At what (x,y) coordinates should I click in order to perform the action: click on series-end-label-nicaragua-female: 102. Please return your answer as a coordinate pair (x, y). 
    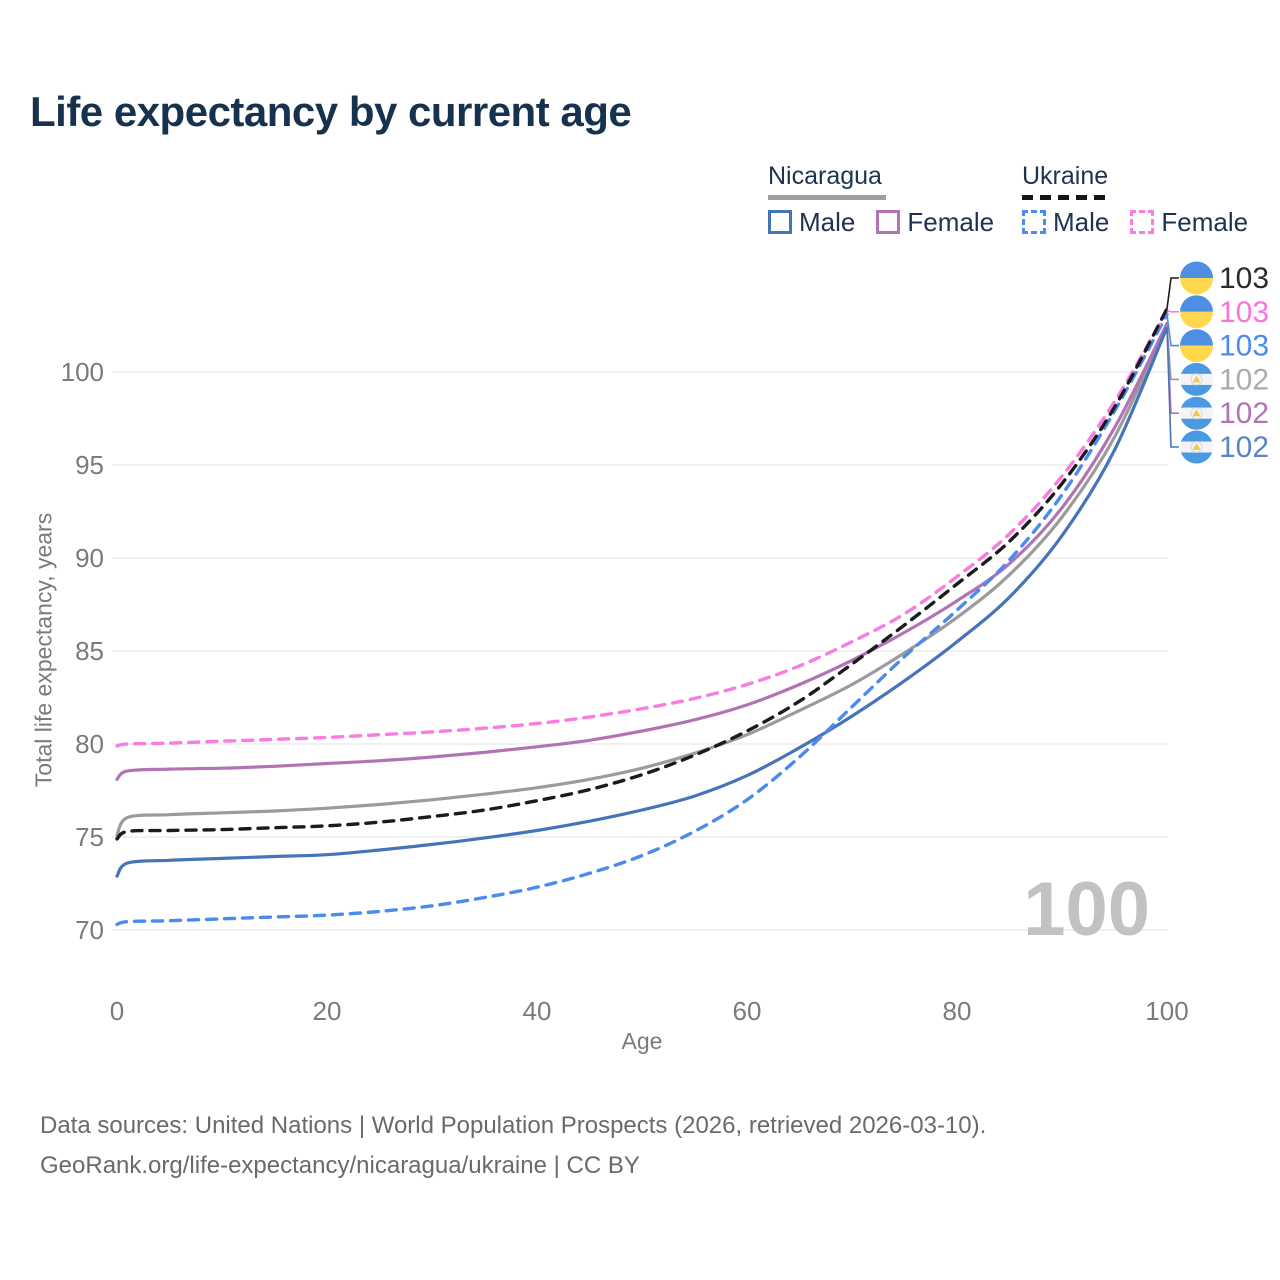
    Looking at the image, I should click on (1244, 413).